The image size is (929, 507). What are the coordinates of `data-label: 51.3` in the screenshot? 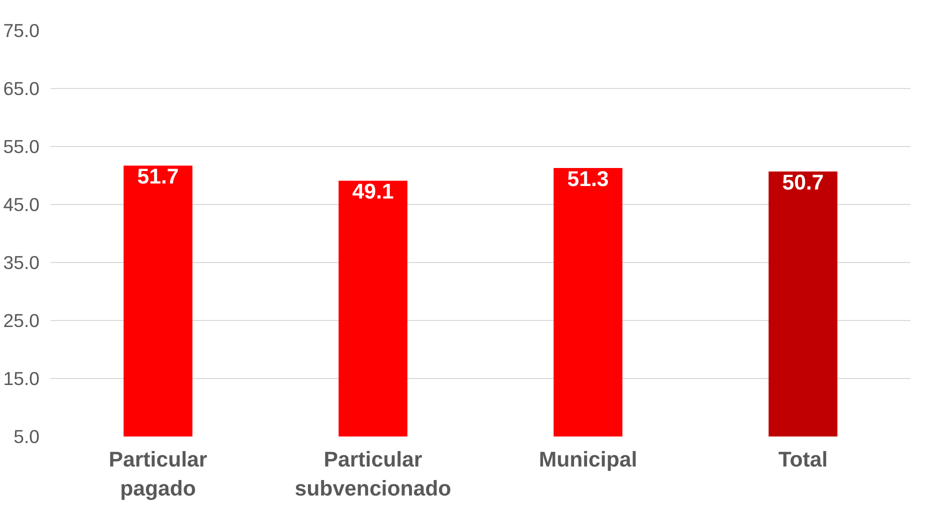 It's located at (588, 178).